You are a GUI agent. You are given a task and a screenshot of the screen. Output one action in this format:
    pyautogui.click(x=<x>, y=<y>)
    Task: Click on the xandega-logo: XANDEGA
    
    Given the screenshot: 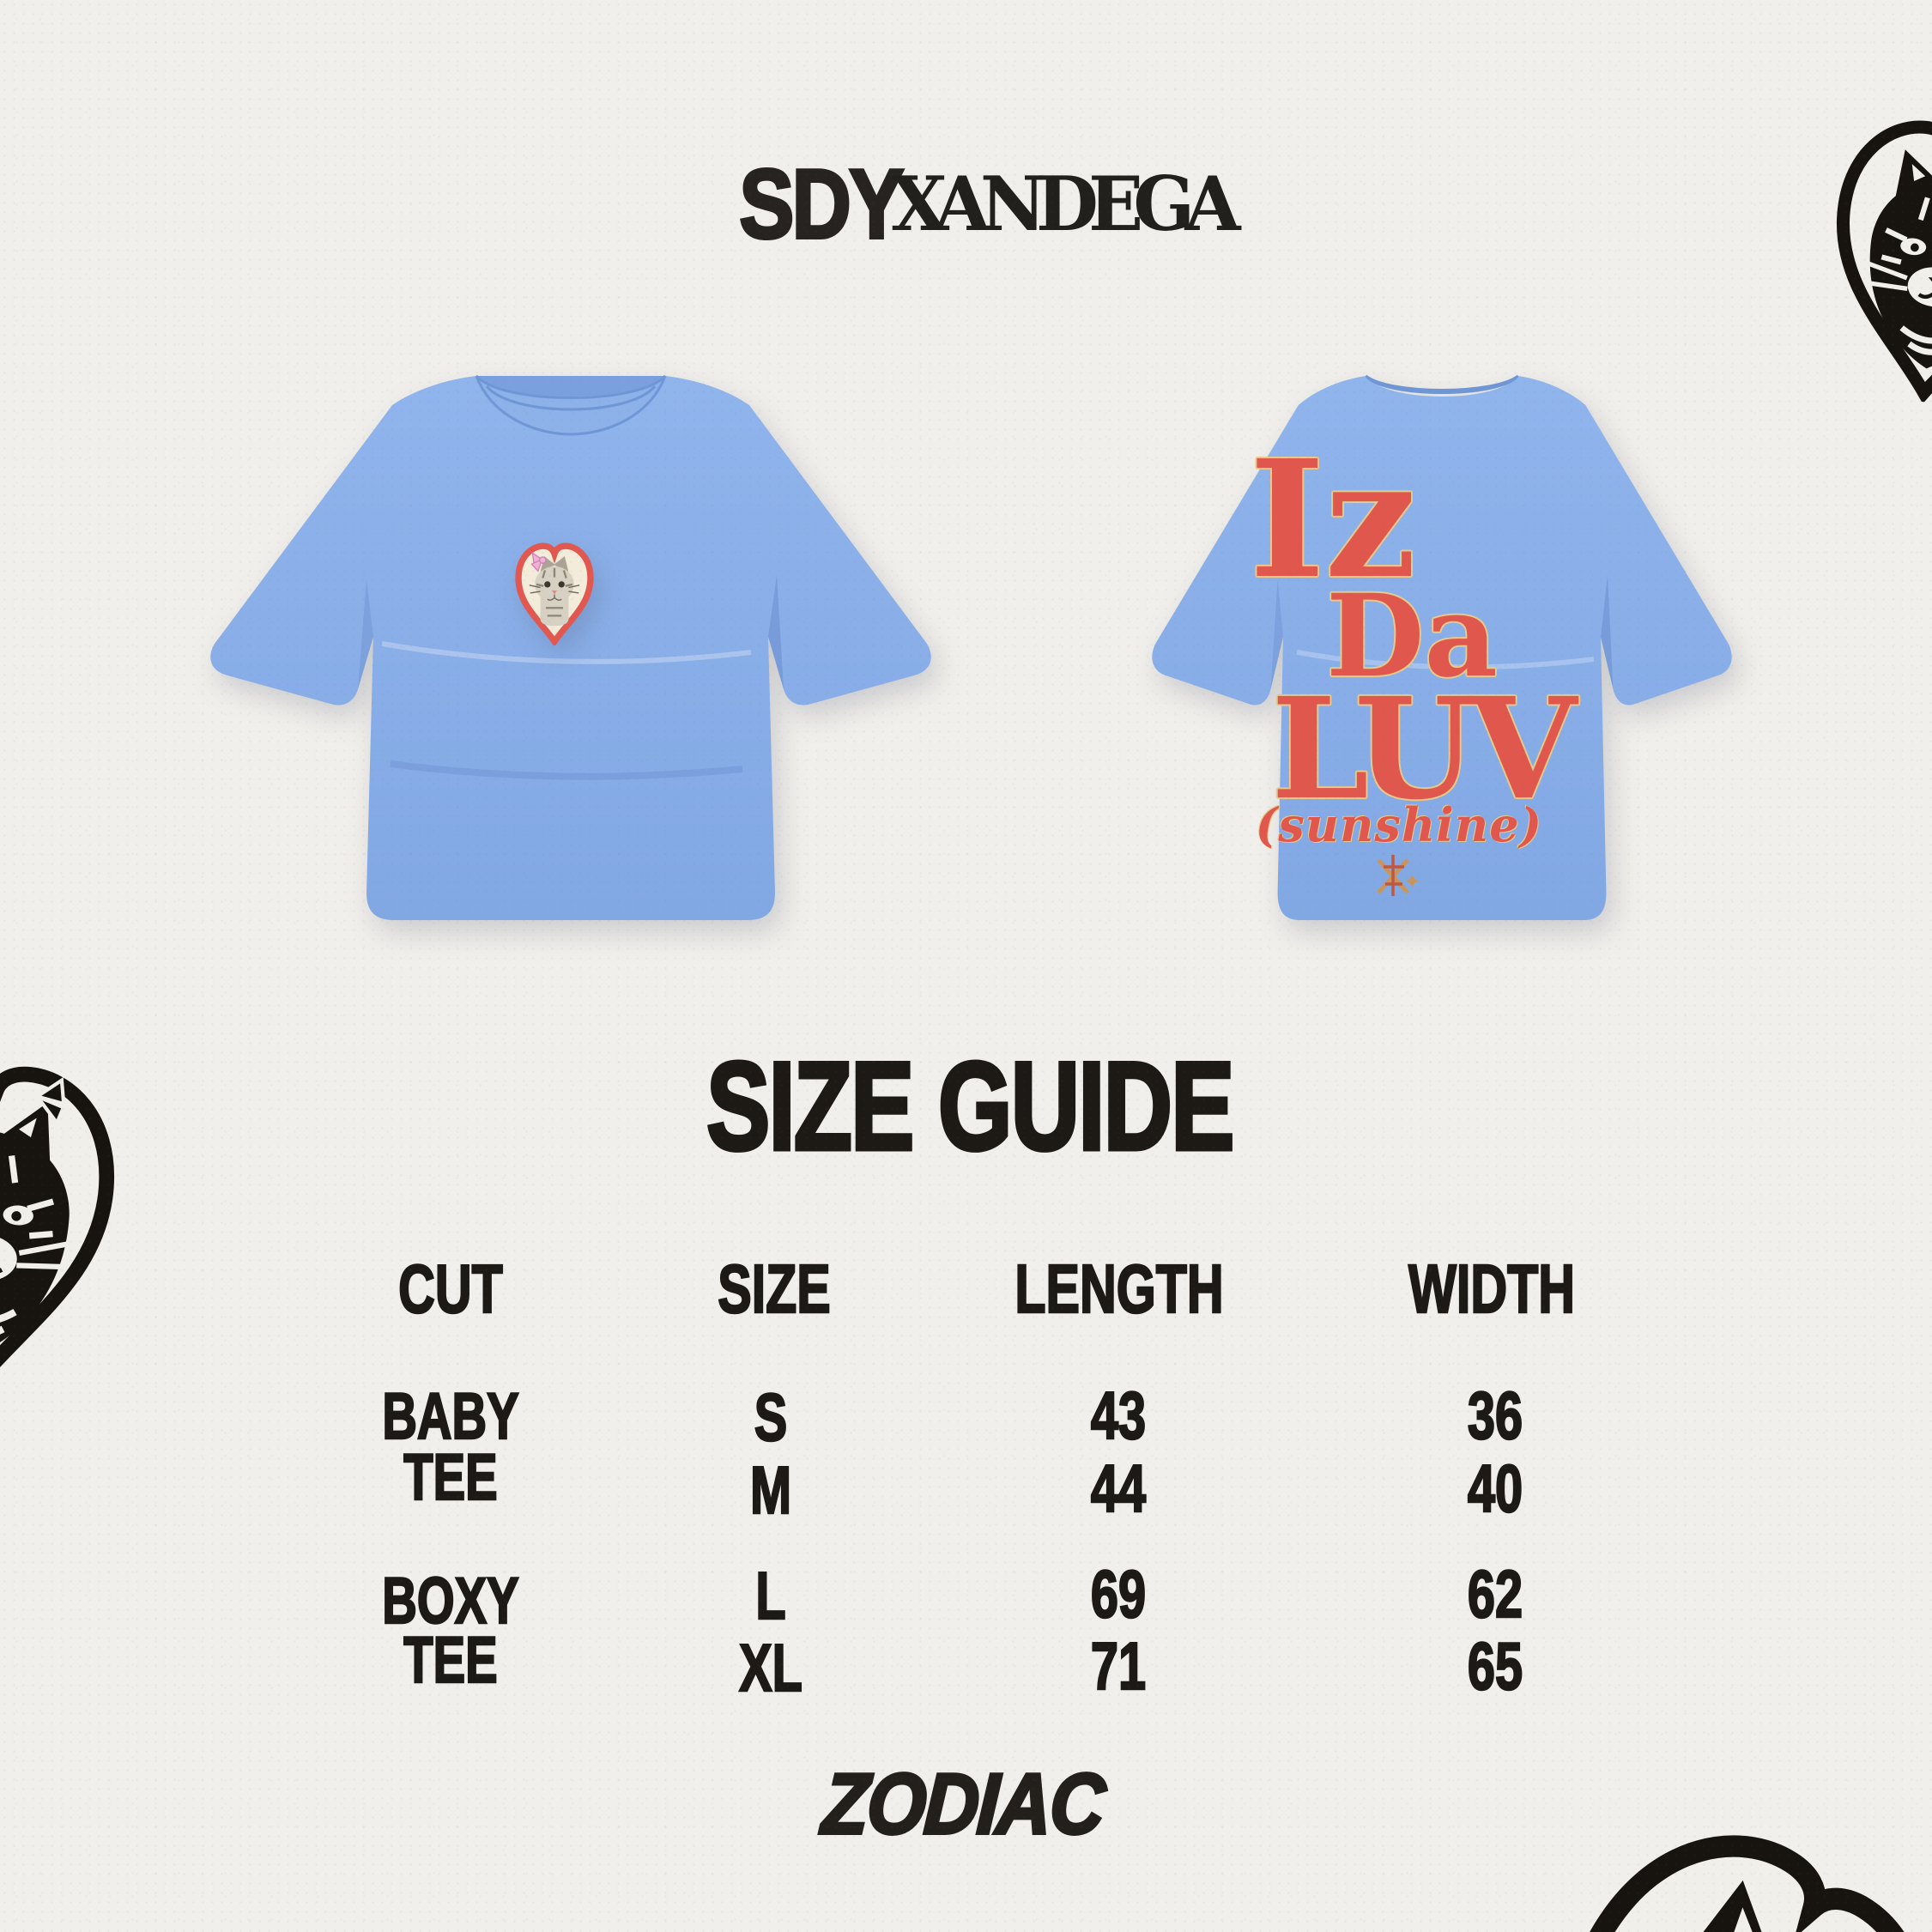 What is the action you would take?
    pyautogui.click(x=1066, y=204)
    